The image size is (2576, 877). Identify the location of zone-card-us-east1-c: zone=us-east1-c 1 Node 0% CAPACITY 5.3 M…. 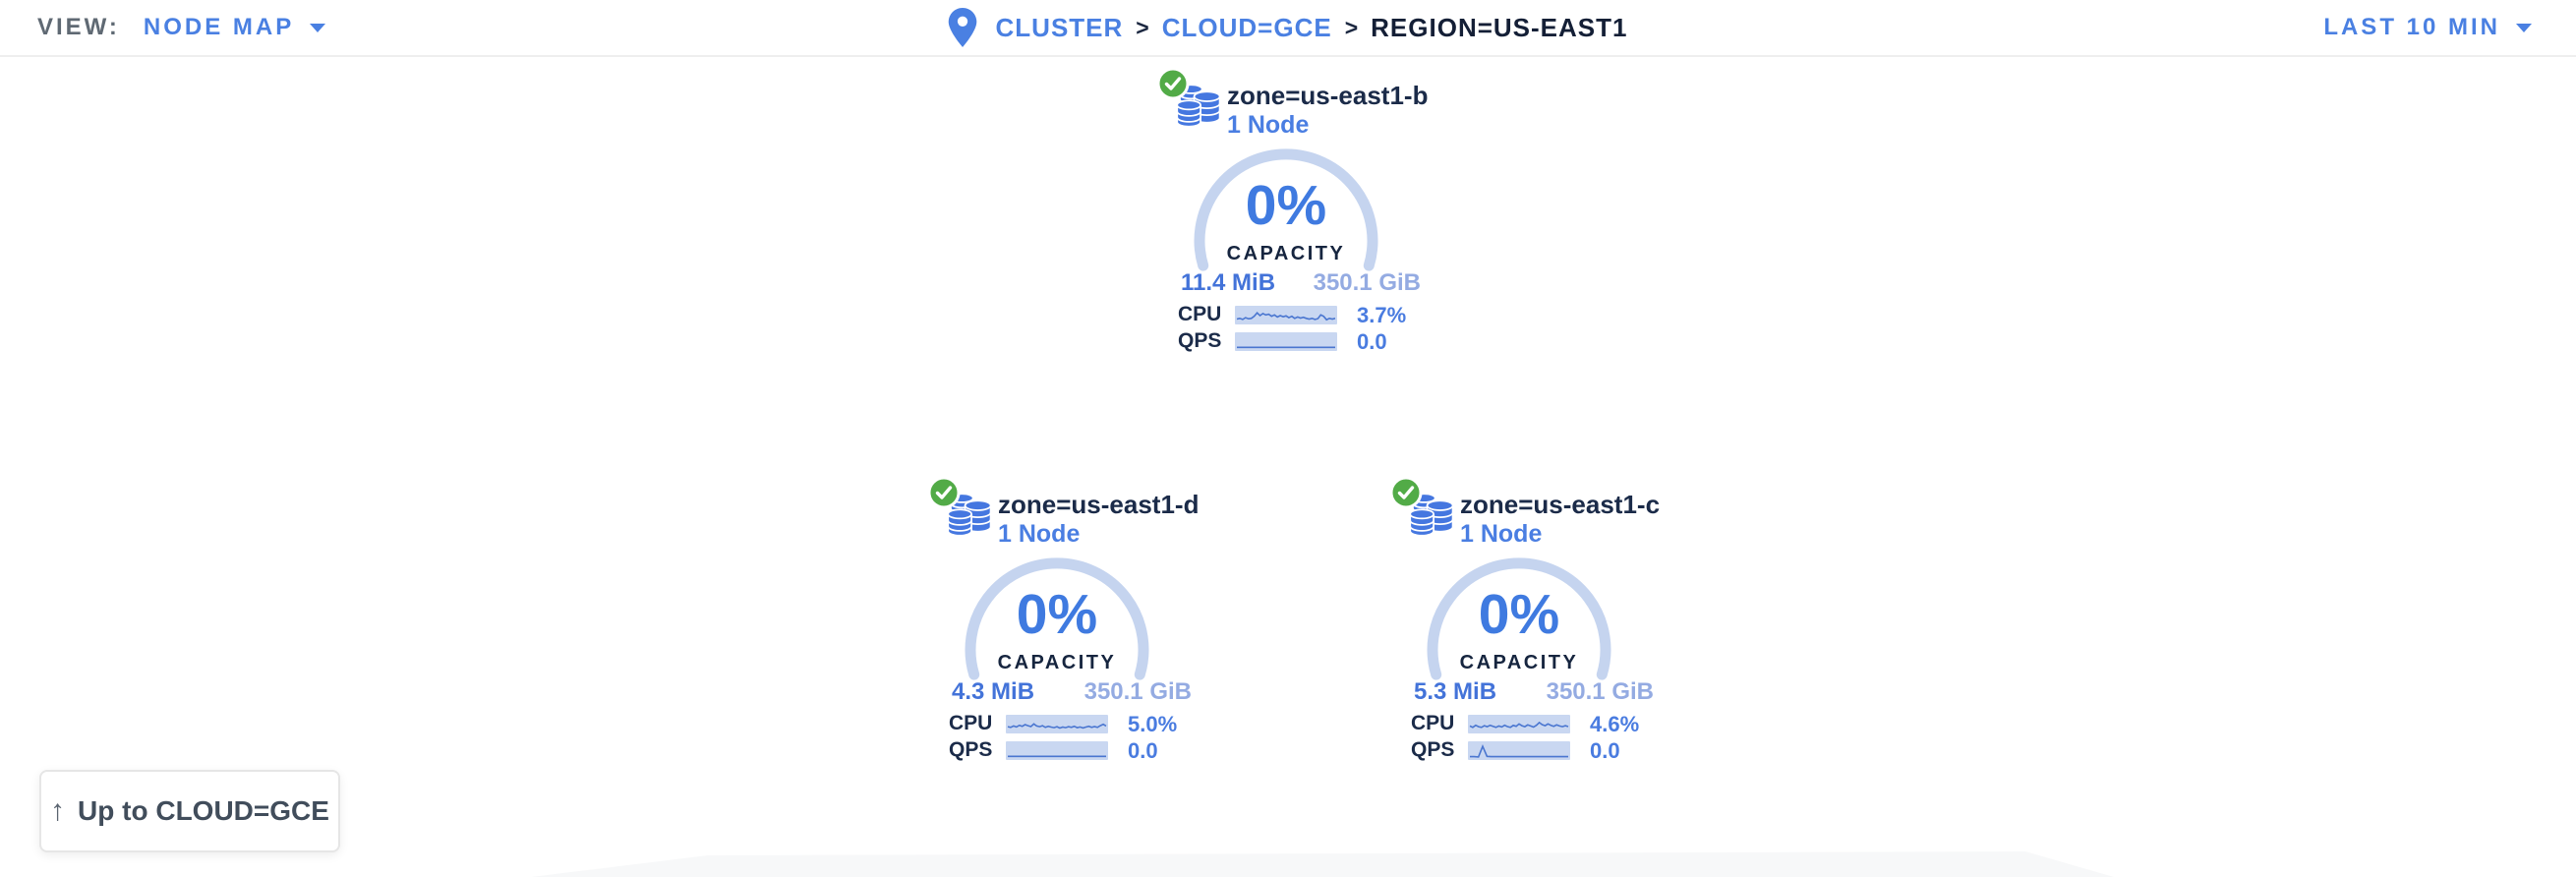
(1519, 617).